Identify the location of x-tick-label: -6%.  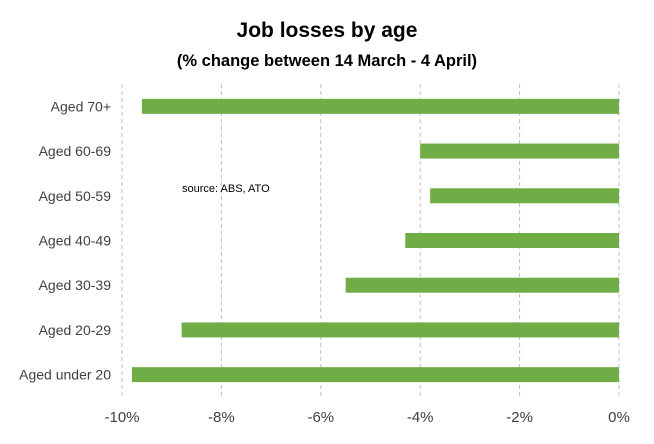
(320, 417).